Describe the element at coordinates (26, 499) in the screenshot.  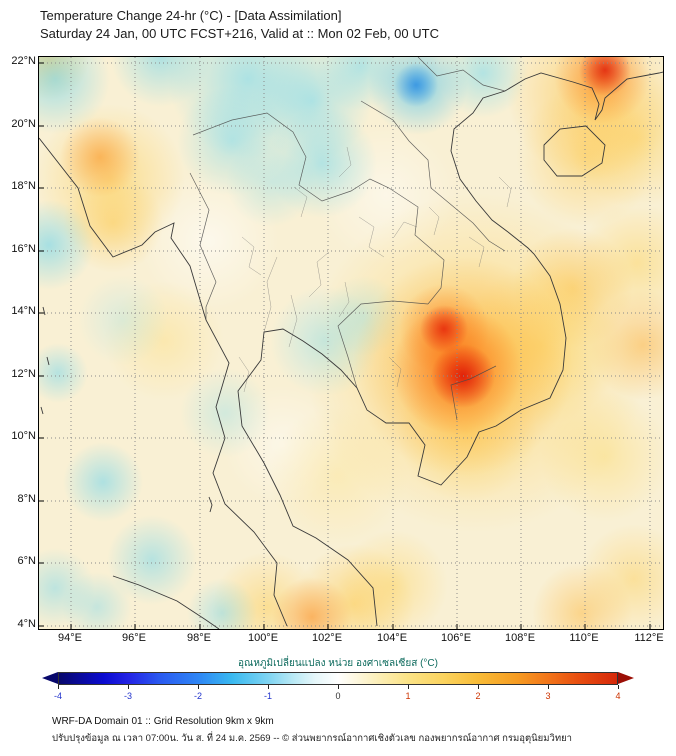
I see `lat-axis-label: 8°N` at that location.